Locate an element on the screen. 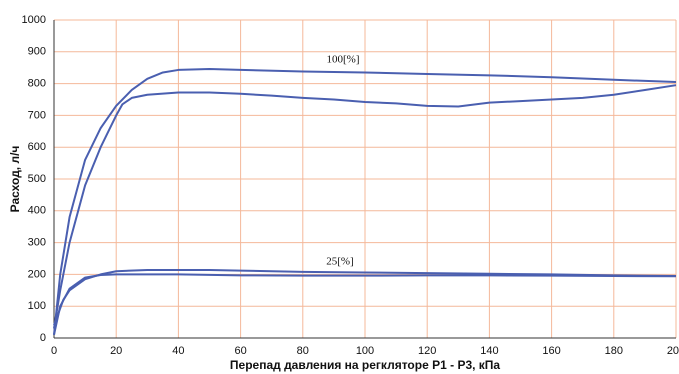  y-tick-label: 100 is located at coordinates (37, 306).